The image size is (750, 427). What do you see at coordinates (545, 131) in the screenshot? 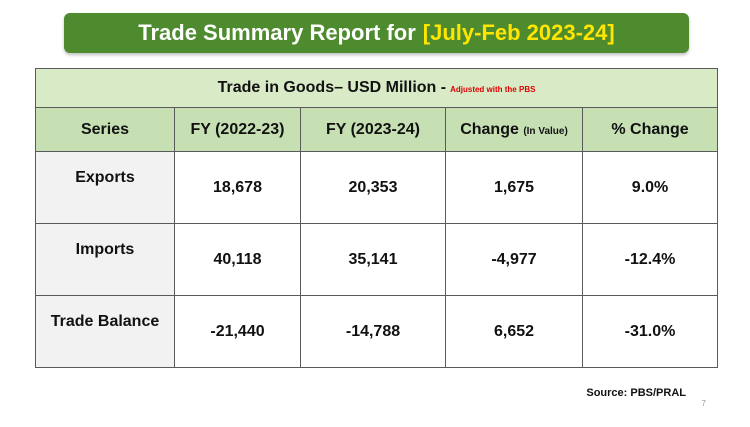
I see `header-change-sub: (In Value)` at bounding box center [545, 131].